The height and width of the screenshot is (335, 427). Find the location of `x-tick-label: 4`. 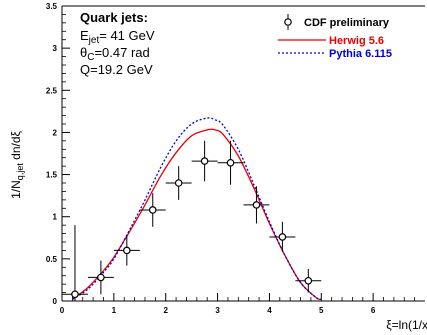

x-tick-label: 4 is located at coordinates (269, 310).